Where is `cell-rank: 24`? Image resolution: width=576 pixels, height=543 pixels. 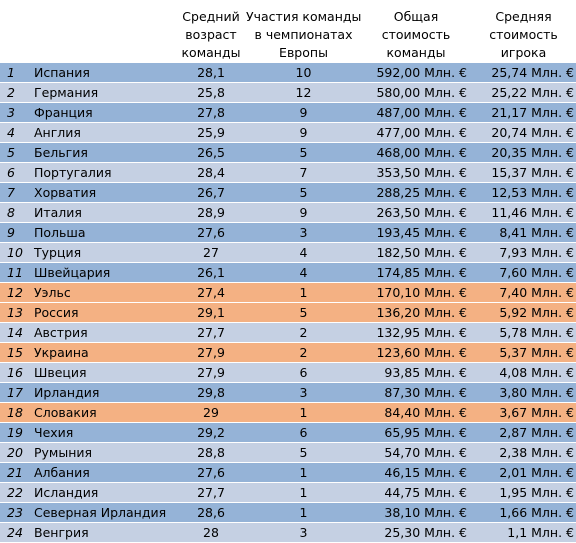 cell-rank: 24 is located at coordinates (15, 532).